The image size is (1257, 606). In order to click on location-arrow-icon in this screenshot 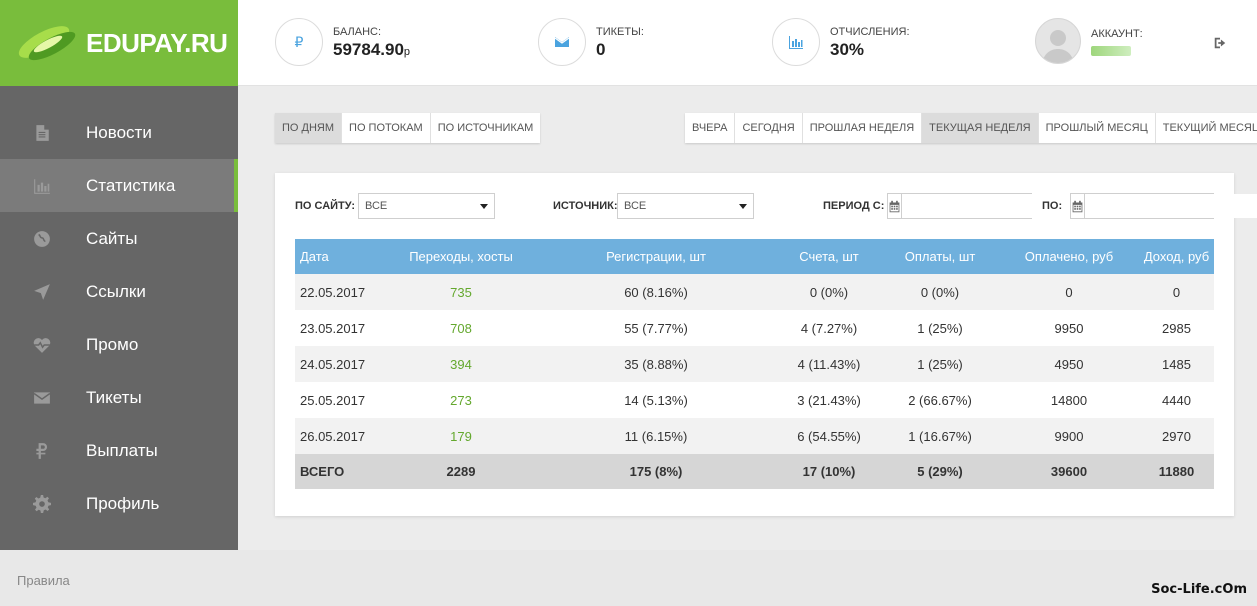, I will do `click(42, 292)`.